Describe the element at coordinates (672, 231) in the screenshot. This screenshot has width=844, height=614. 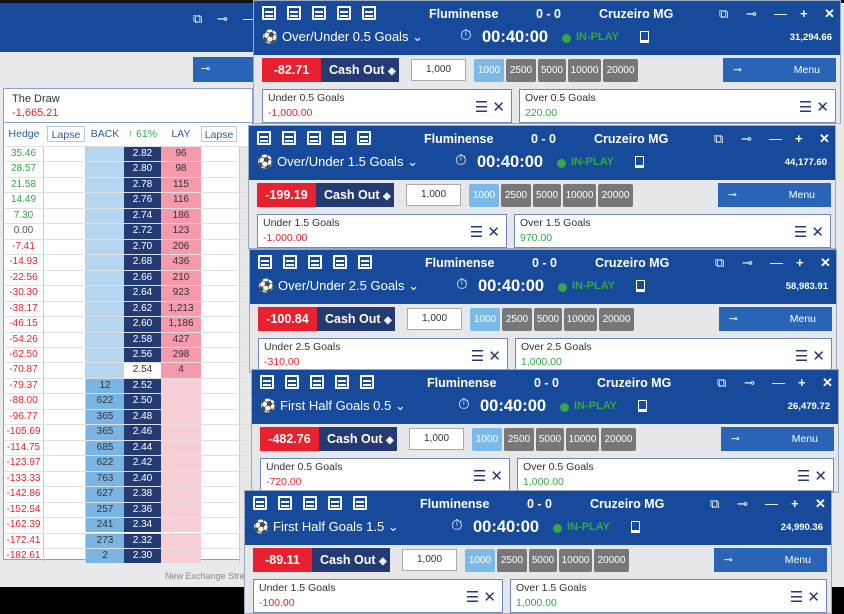
I see `runner-box: Over 1.5 Goals 970.00 ☰ ✕` at that location.